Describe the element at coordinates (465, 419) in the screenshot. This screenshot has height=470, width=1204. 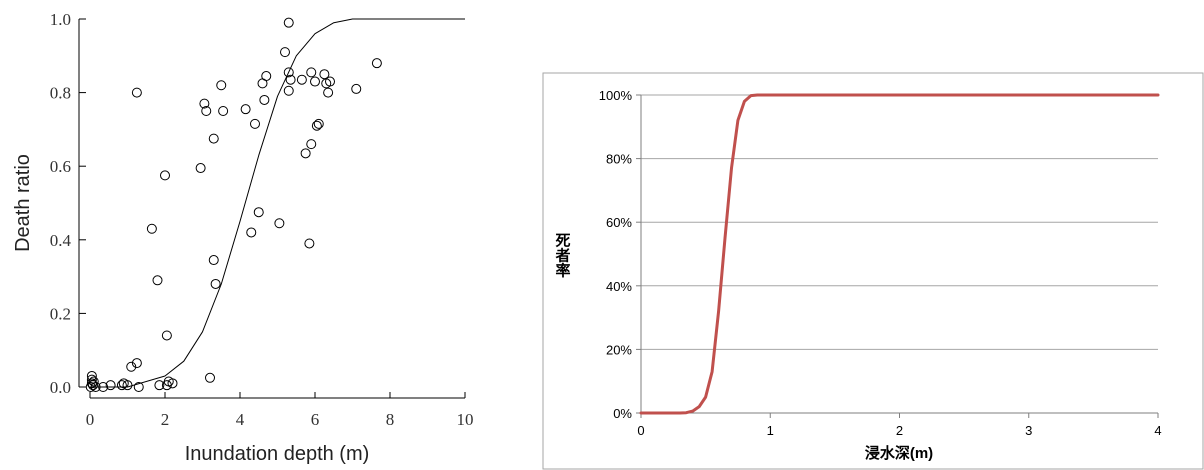
I see `x-tick-label: 10` at that location.